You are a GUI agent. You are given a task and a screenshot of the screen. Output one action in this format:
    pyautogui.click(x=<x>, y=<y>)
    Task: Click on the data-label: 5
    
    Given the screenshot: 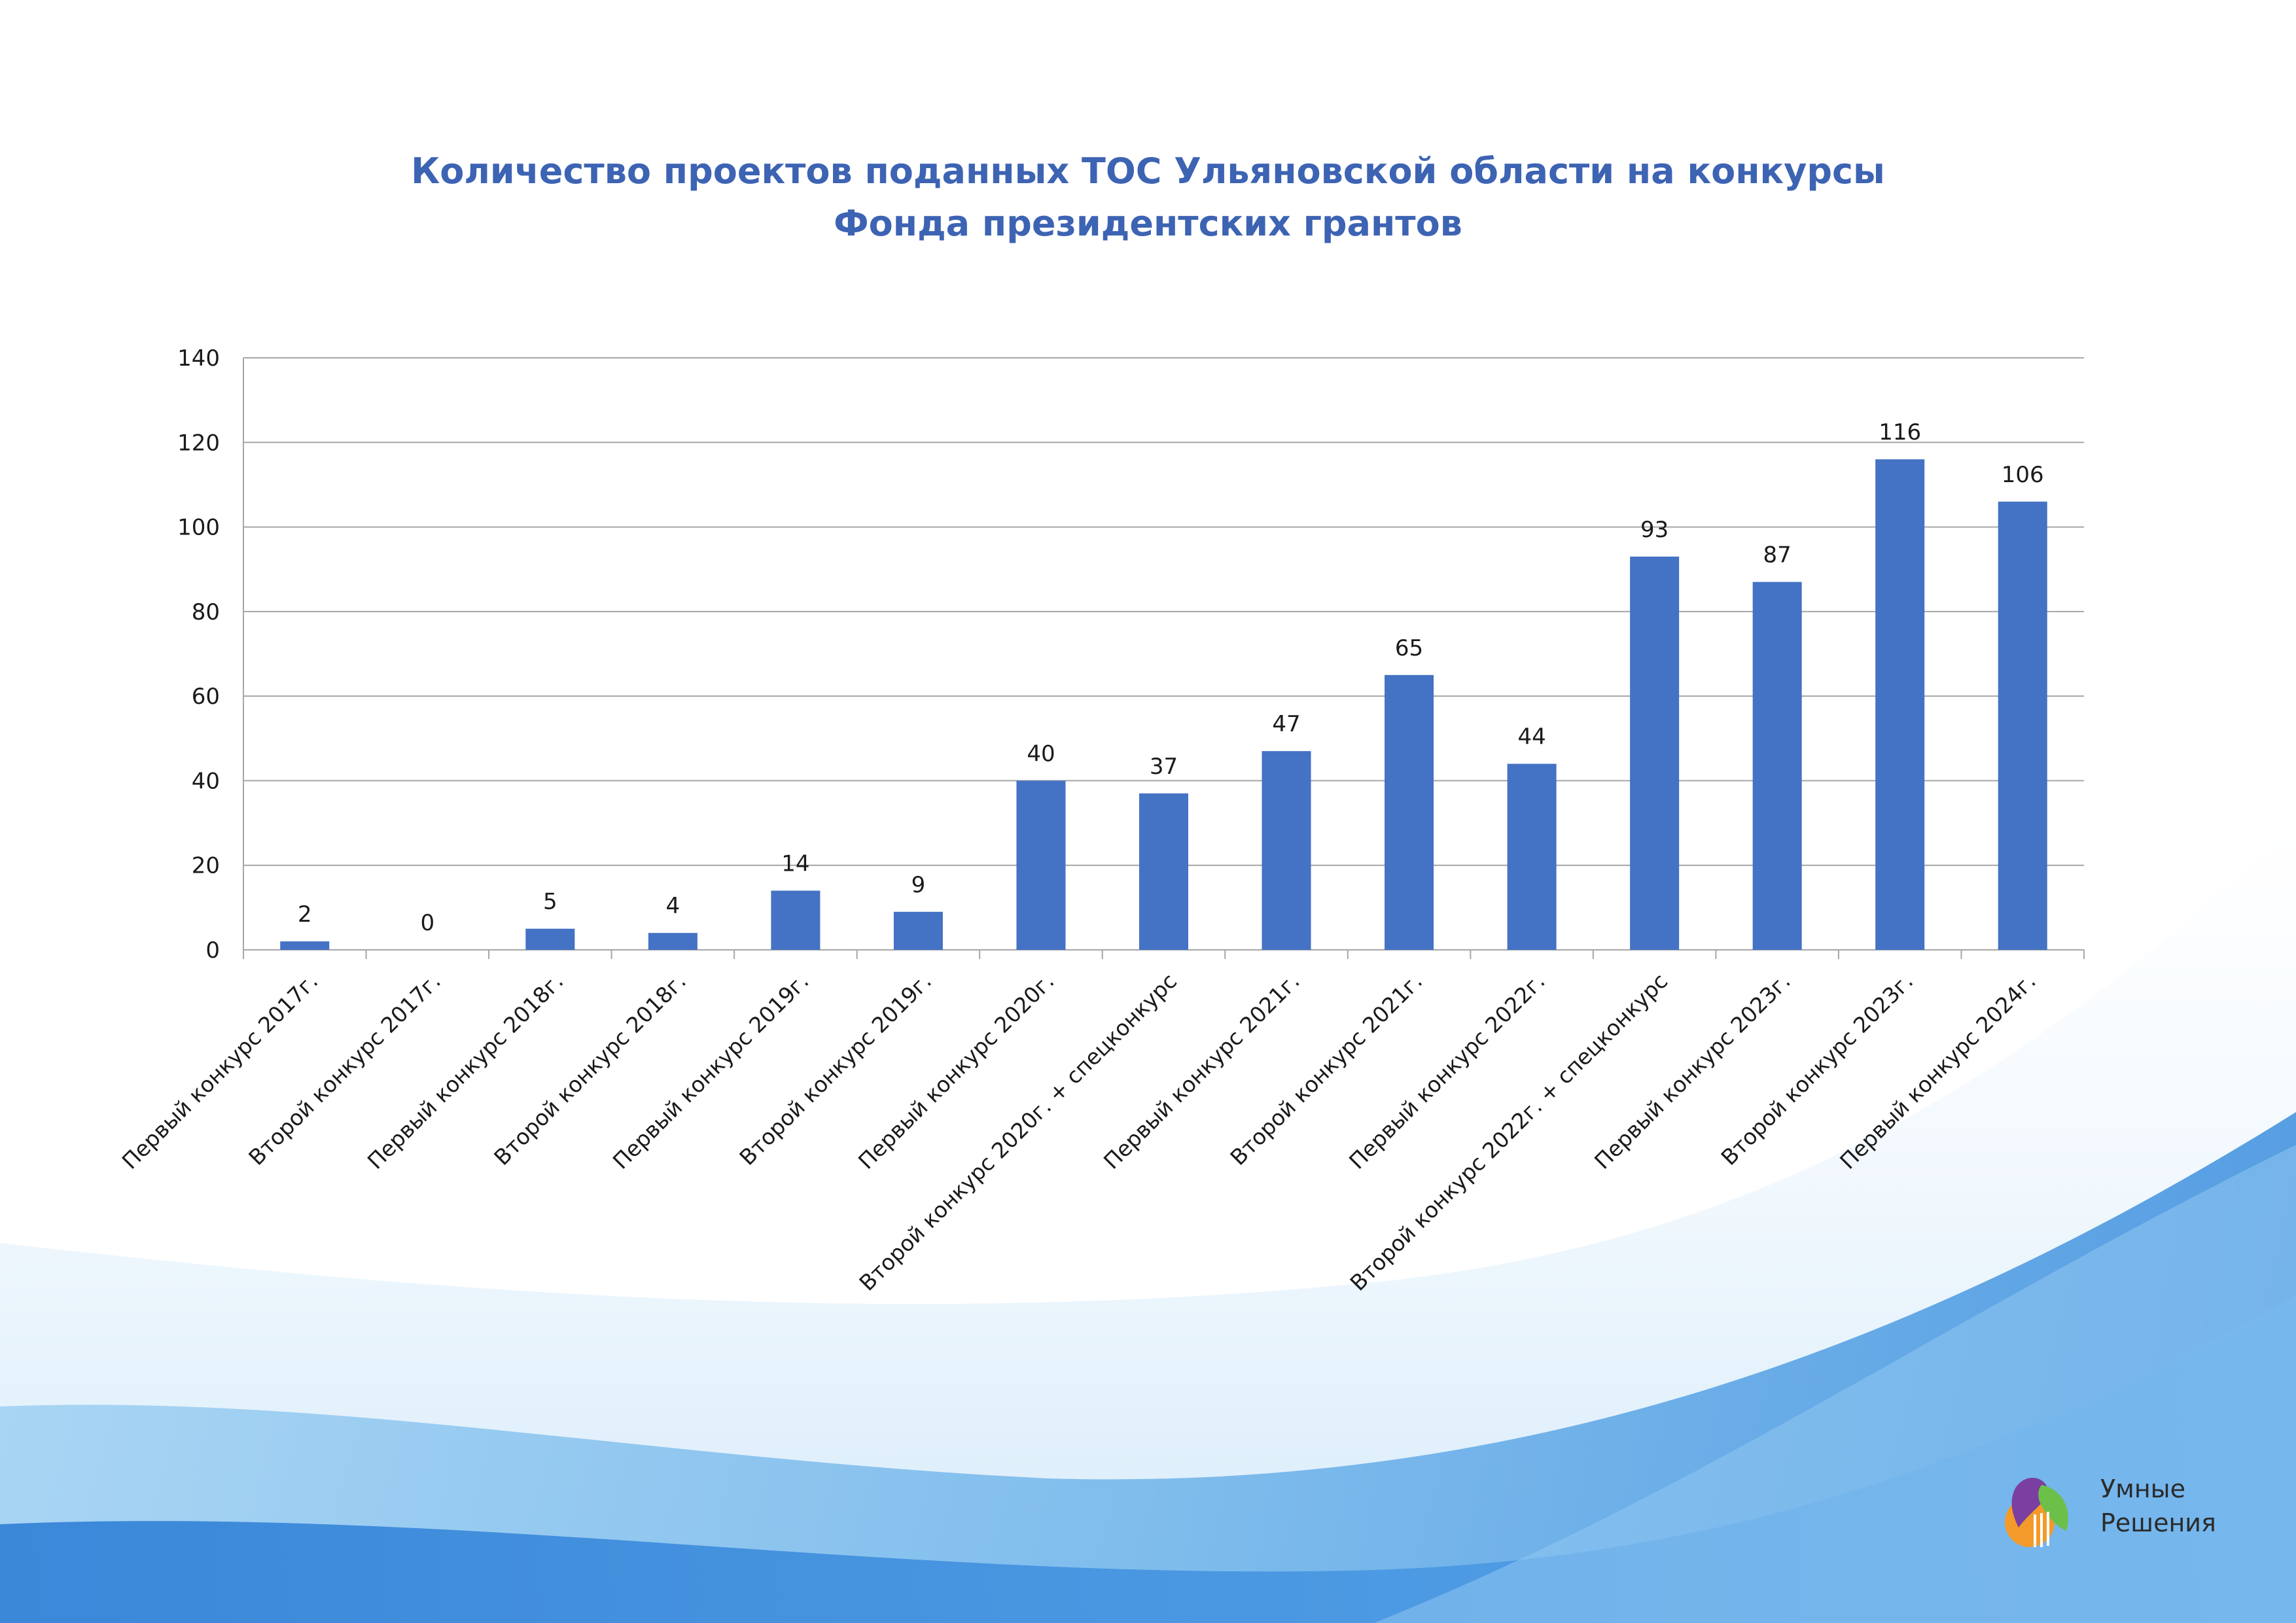 What is the action you would take?
    pyautogui.click(x=550, y=902)
    